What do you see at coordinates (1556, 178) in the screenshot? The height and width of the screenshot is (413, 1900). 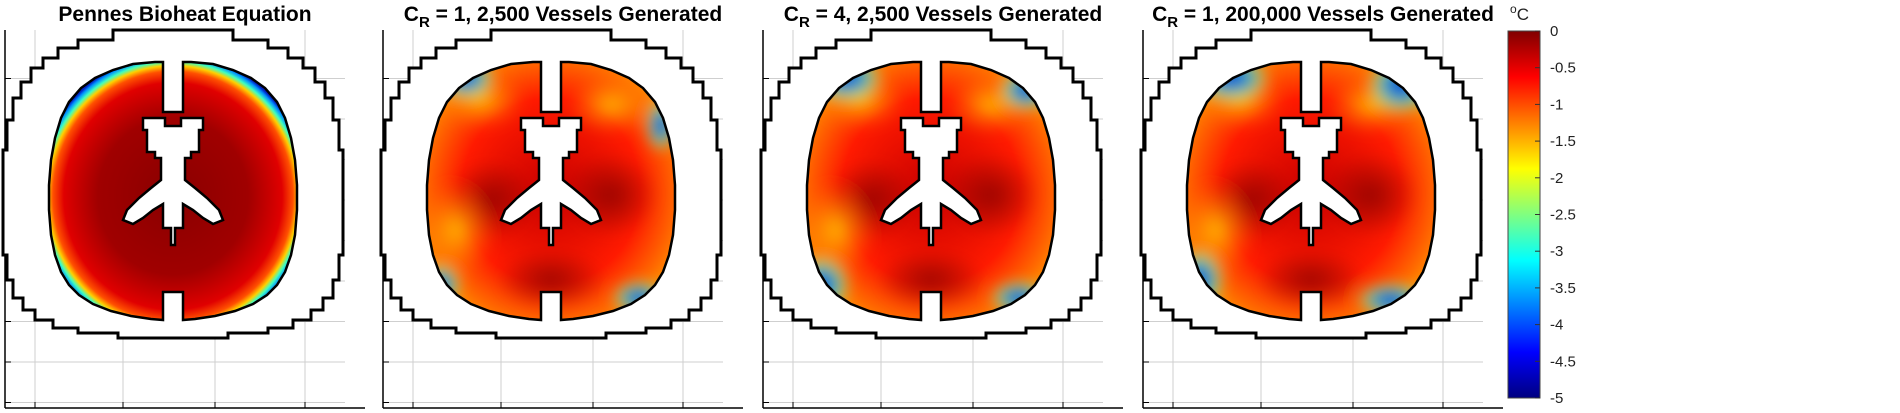 I see `colorbar-tick-label: -2` at bounding box center [1556, 178].